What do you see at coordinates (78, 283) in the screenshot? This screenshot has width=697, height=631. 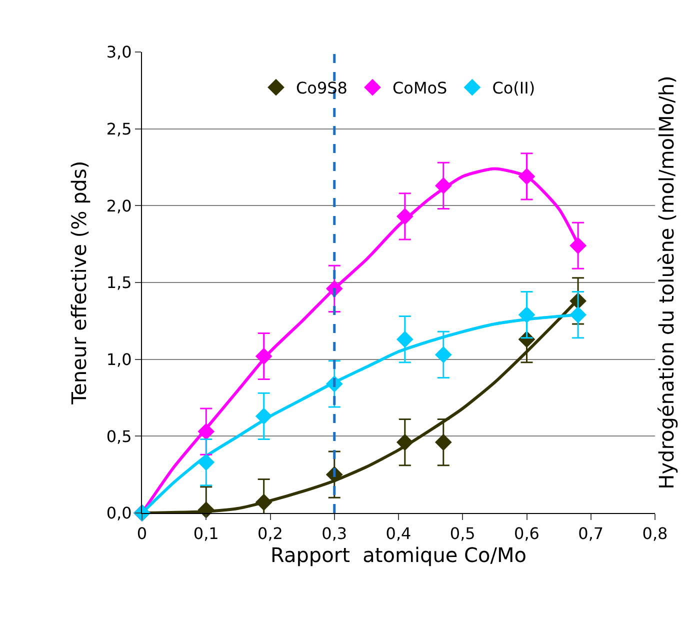 I see `y-axis-title: Teneur effective (% pds)` at bounding box center [78, 283].